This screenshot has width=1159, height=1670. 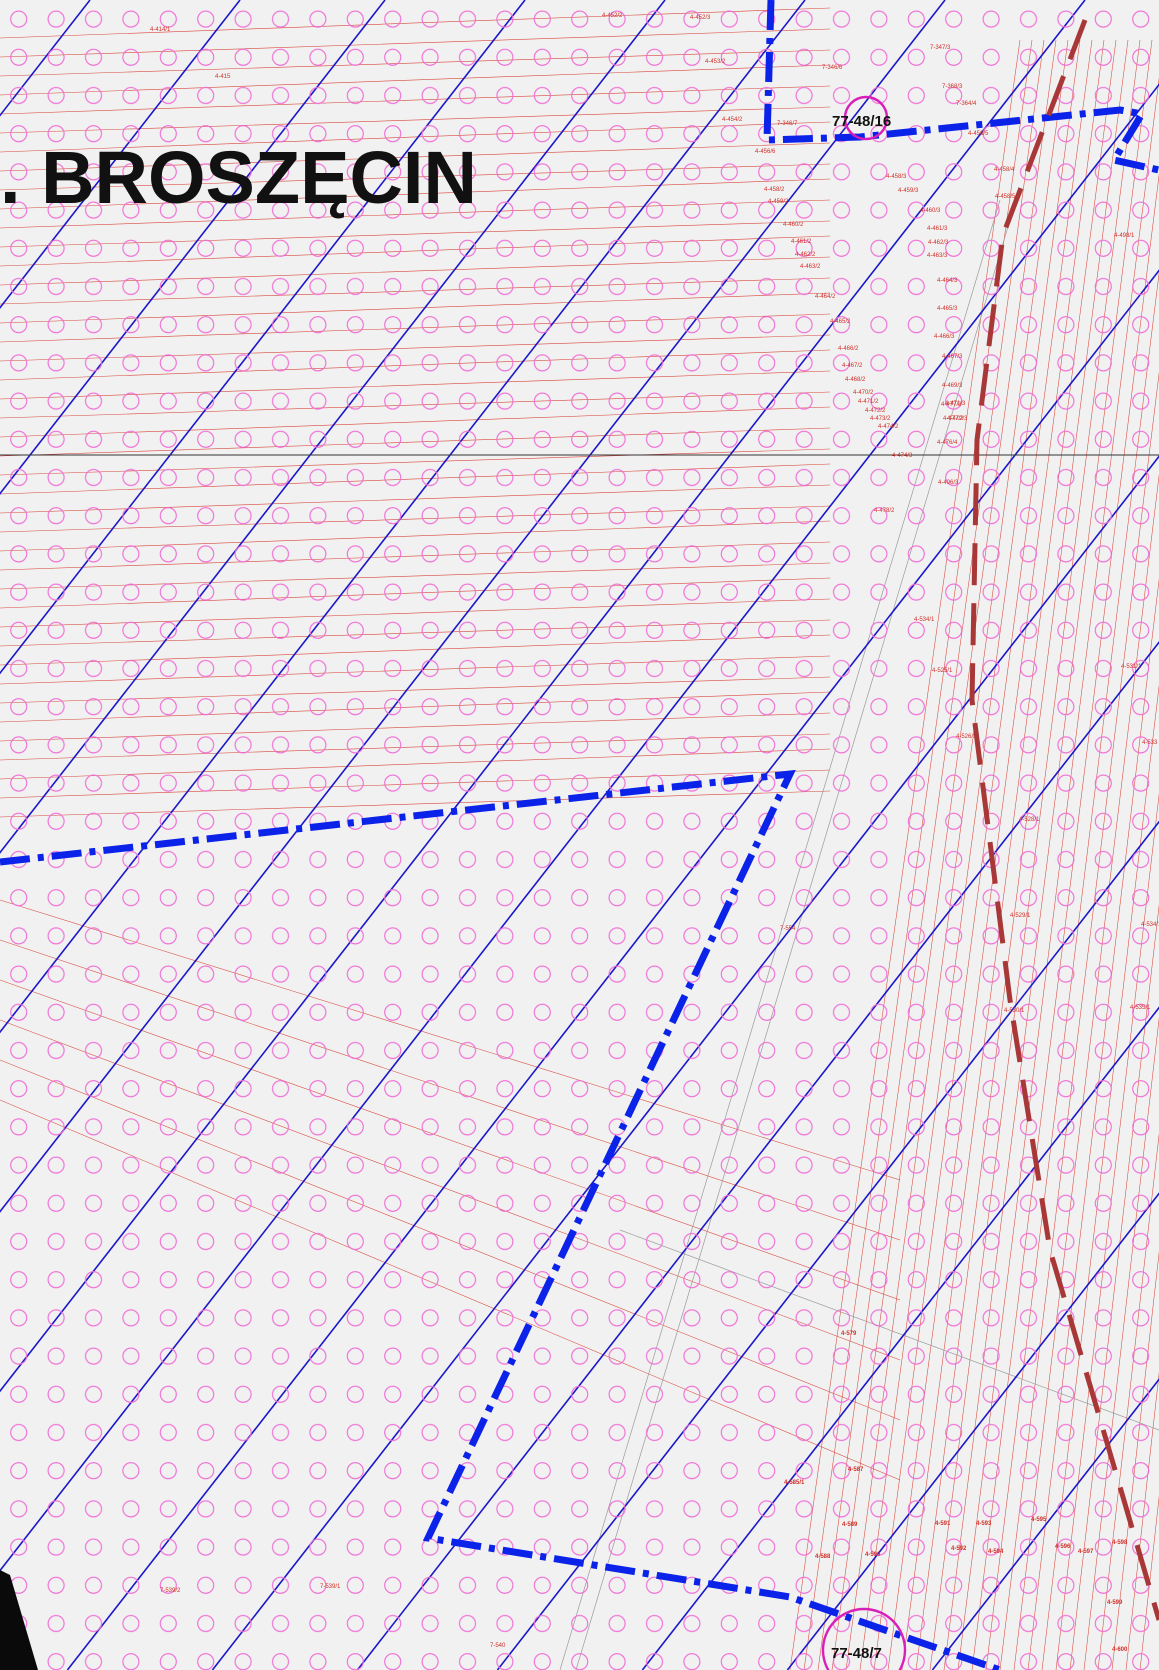 I want to click on parcel-label: 4-415, so click(x=223, y=77).